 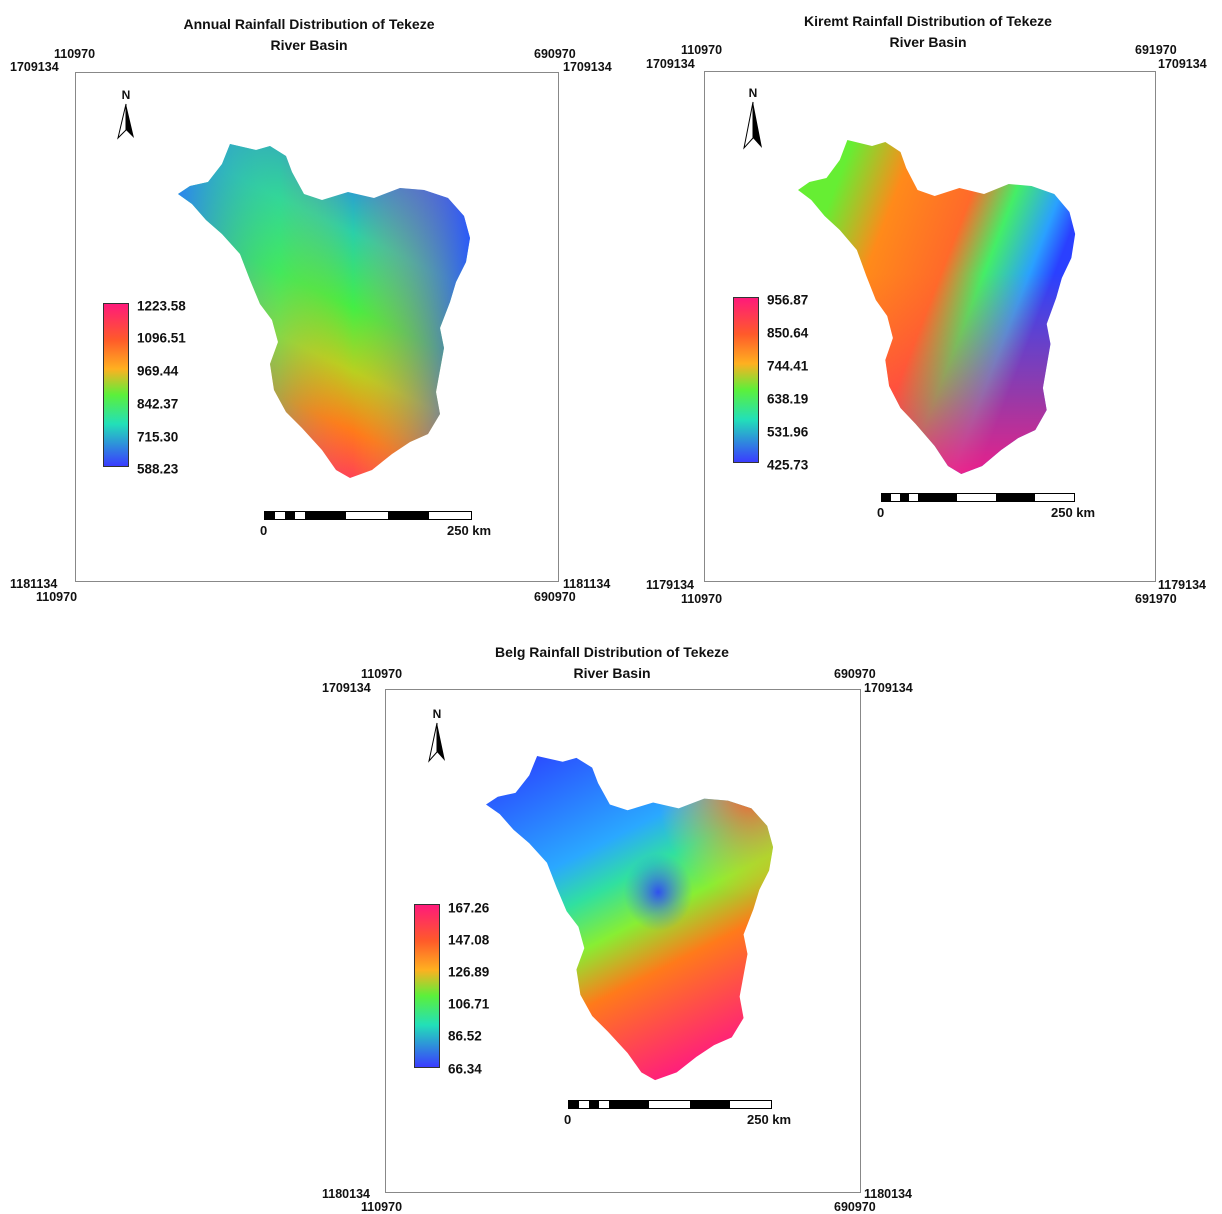 What do you see at coordinates (788, 432) in the screenshot?
I see `legend-label-4: 531.96` at bounding box center [788, 432].